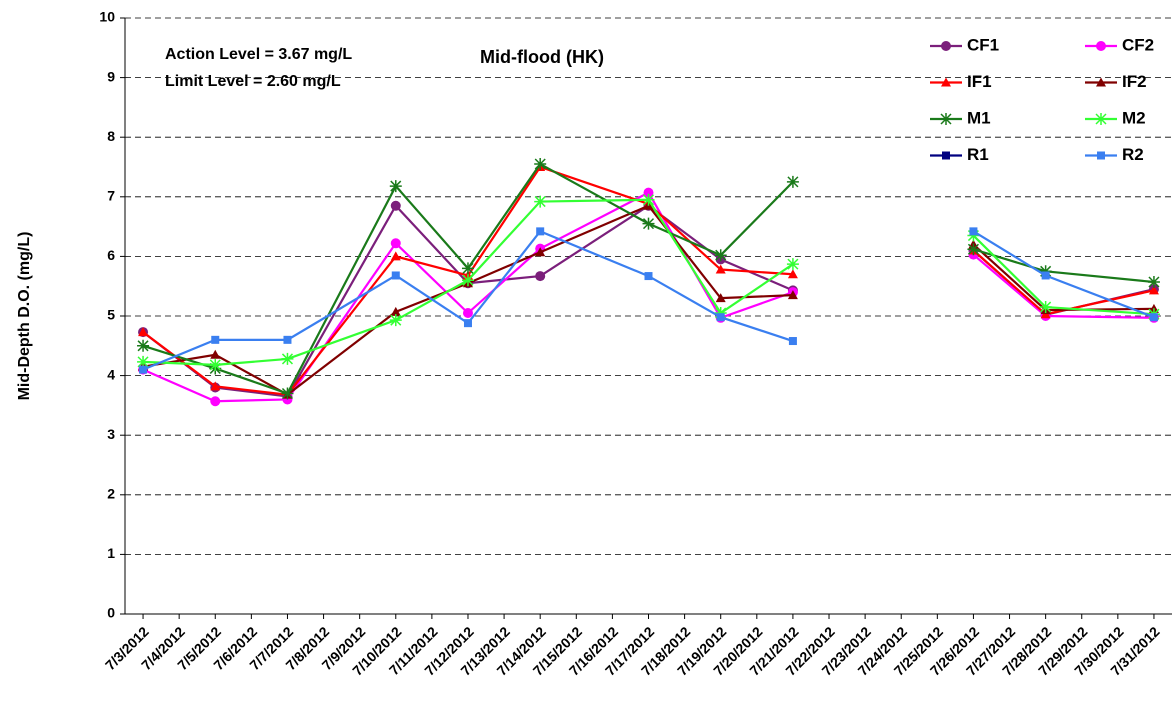 This screenshot has height=702, width=1176. Describe the element at coordinates (111, 374) in the screenshot. I see `y-tick-label: 4` at that location.